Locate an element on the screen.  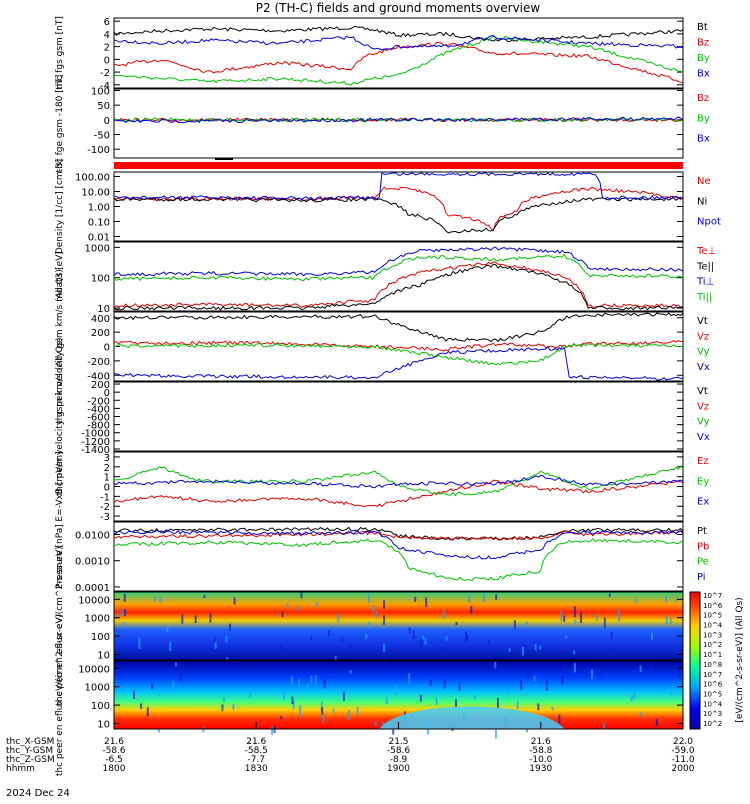
panel-2: 100 50 0 -50 -100 thc fge gsm -180 [nT] Bz By Bx is located at coordinates (382, 124).